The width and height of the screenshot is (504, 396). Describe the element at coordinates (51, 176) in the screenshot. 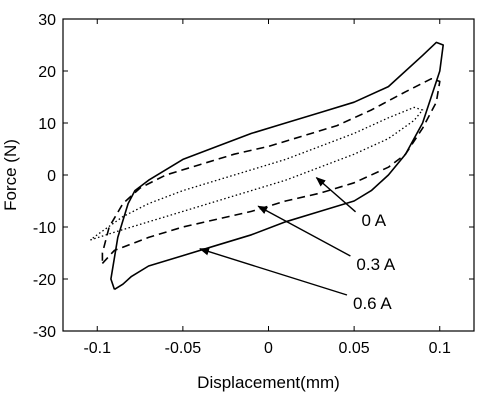

I see `y-tick-label: 0` at that location.